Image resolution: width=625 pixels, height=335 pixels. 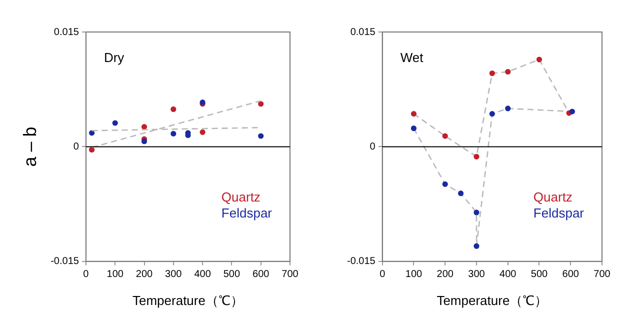 I want to click on annotation: Wet, so click(x=412, y=58).